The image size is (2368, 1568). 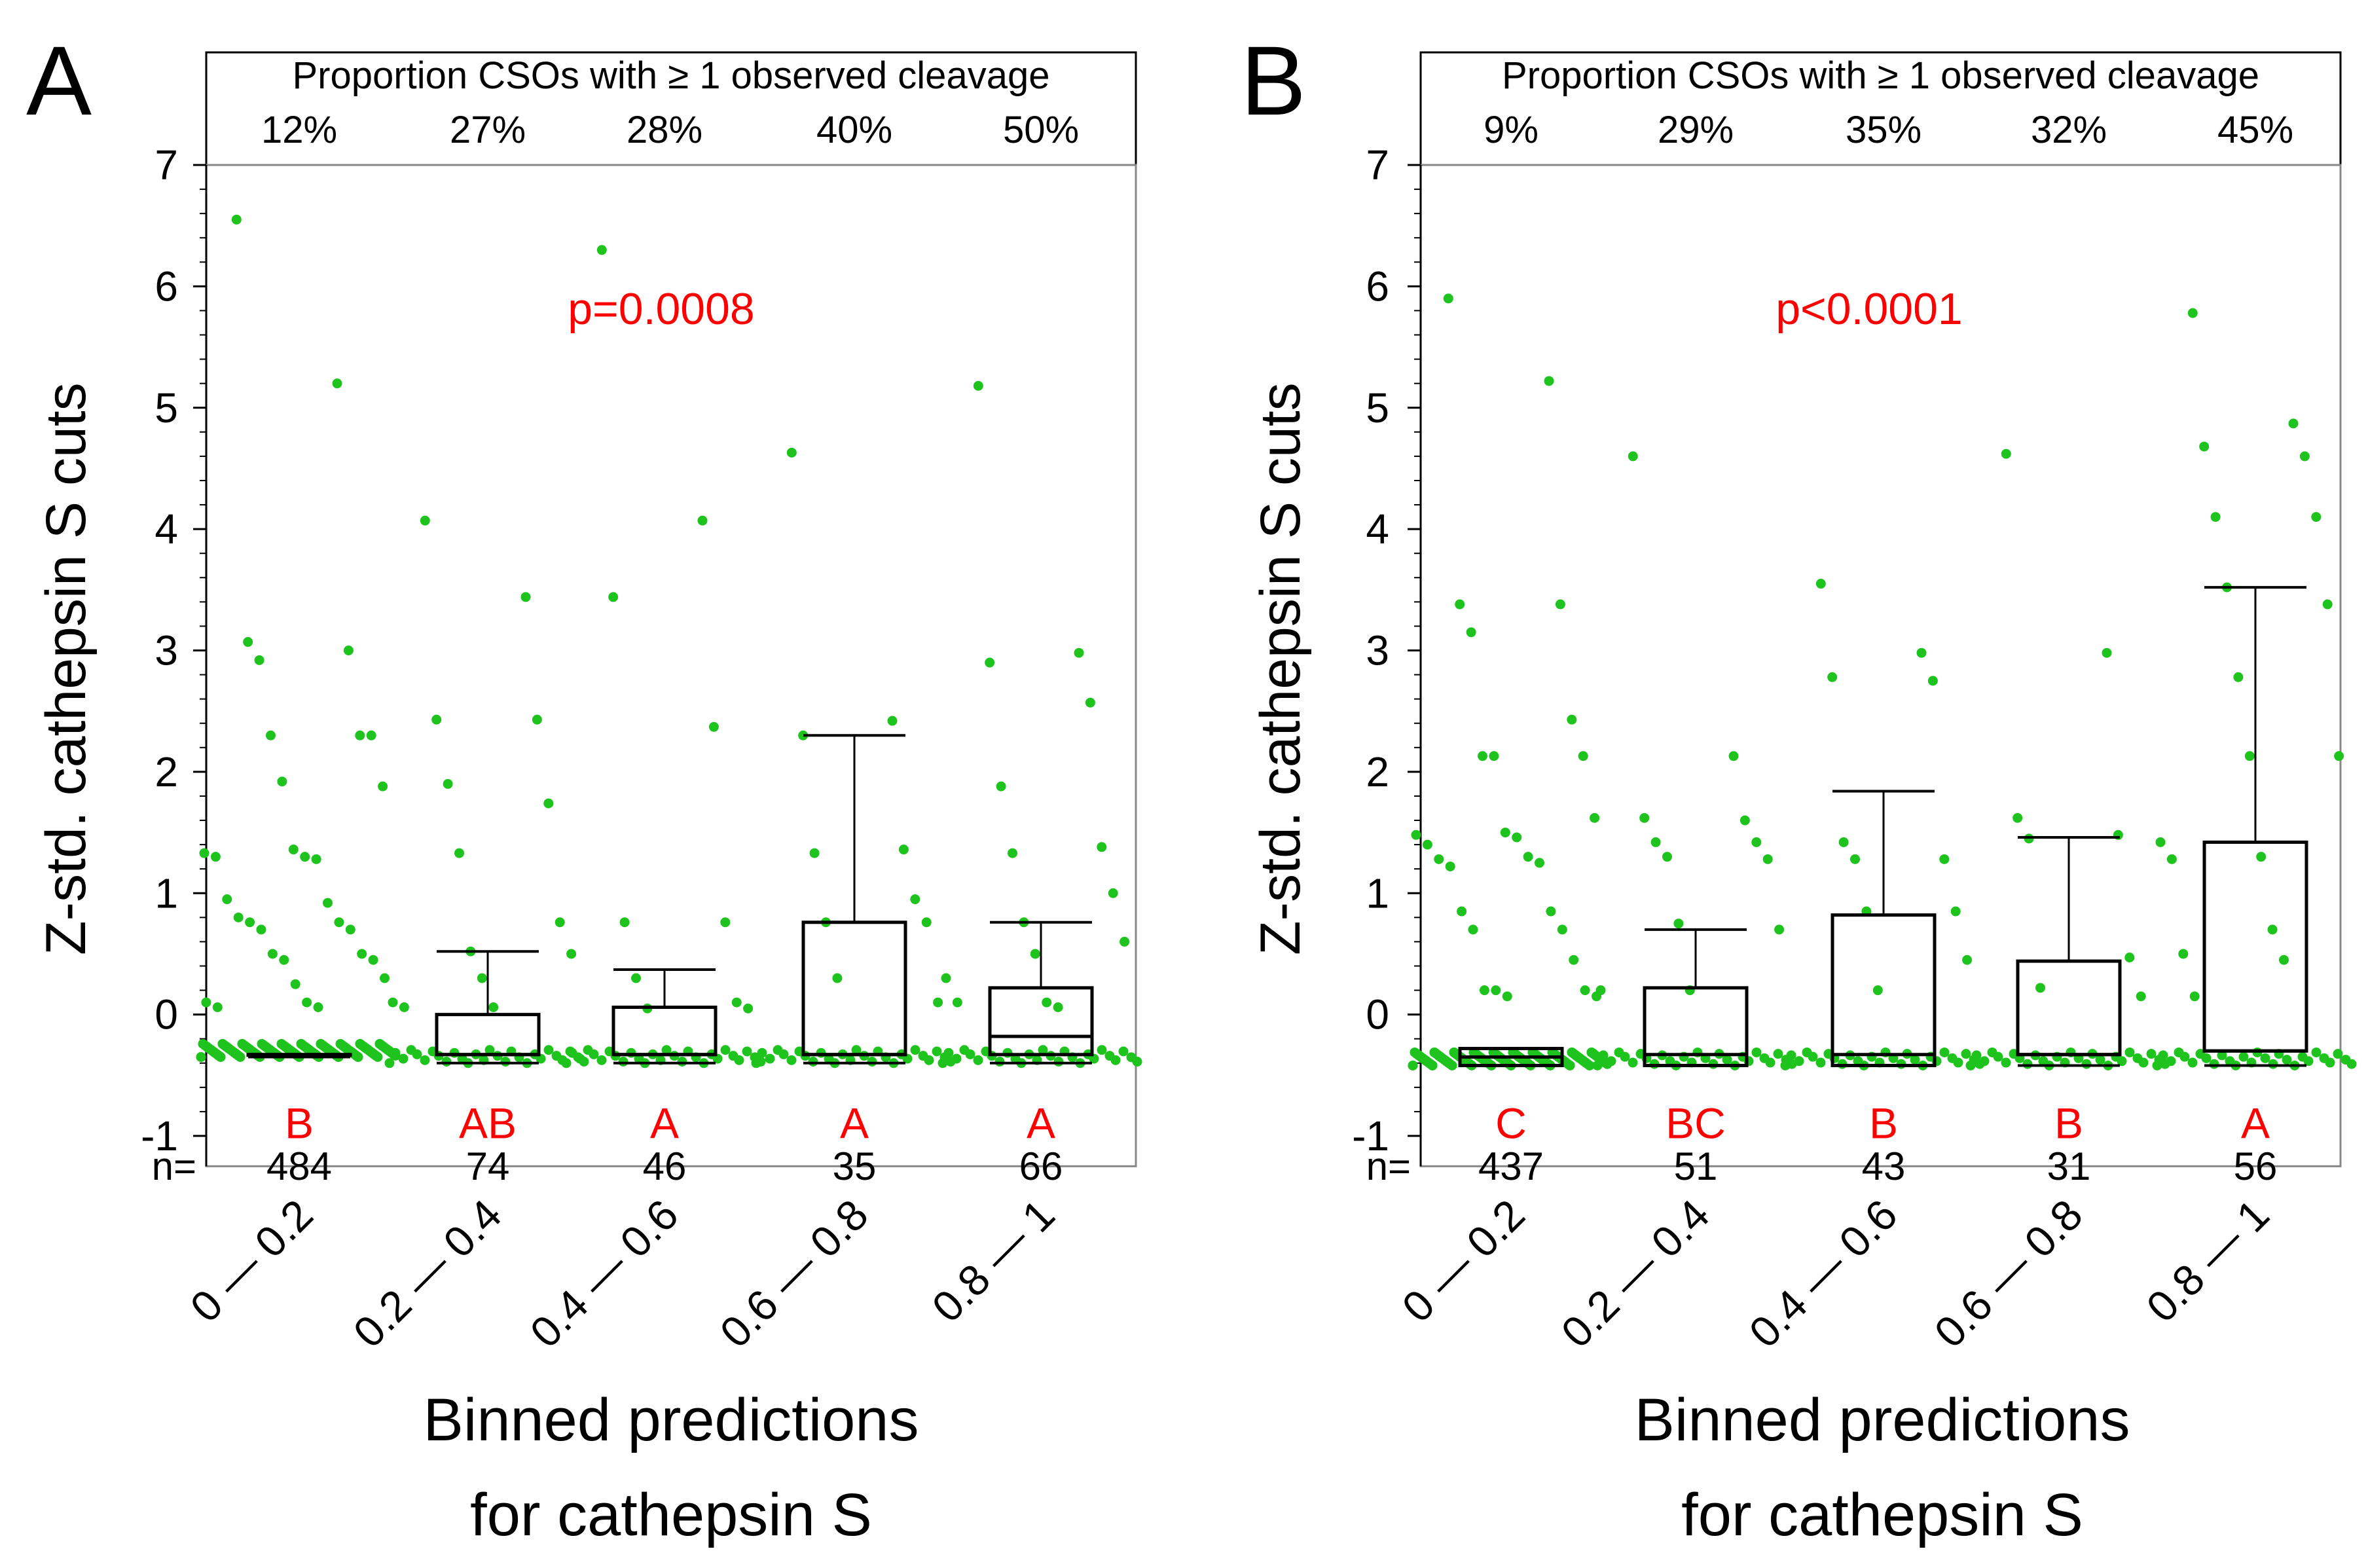 What do you see at coordinates (1696, 130) in the screenshot?
I see `proportion-label: 29%` at bounding box center [1696, 130].